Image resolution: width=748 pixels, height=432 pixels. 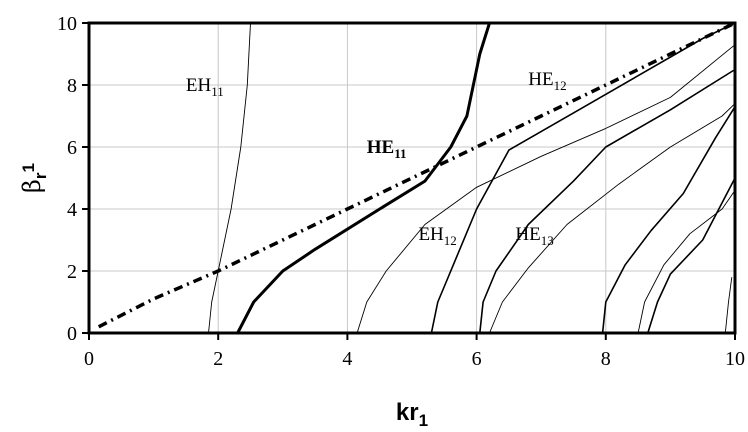 I want to click on x-tick-label-2: 4, so click(x=347, y=359).